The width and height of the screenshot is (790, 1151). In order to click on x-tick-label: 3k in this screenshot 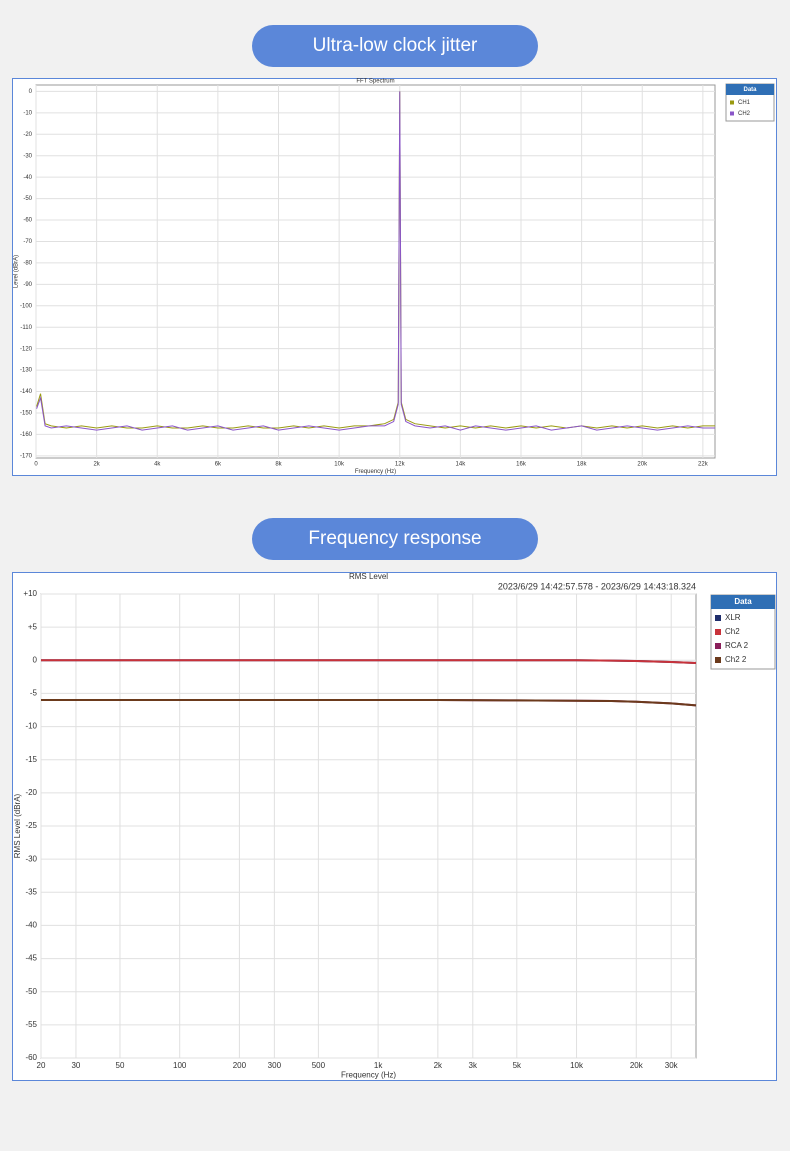, I will do `click(473, 1065)`.